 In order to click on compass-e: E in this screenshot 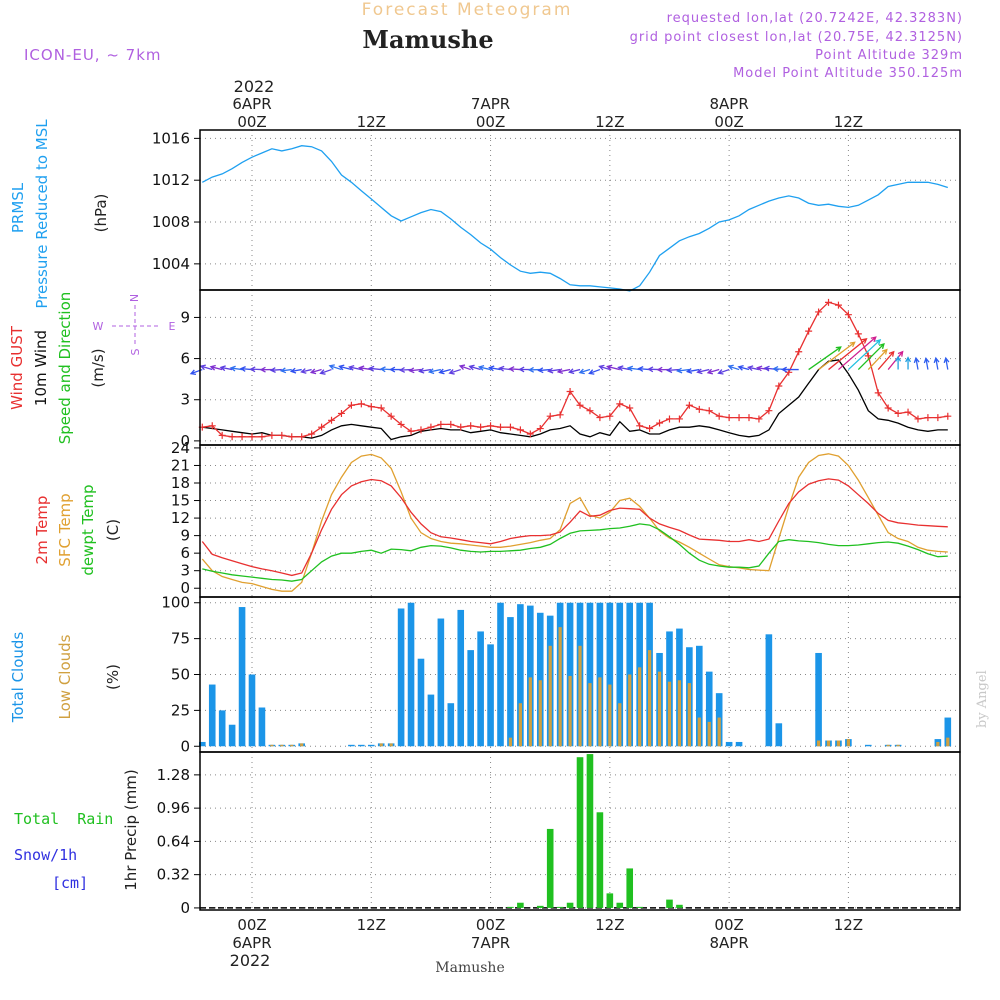, I will do `click(172, 326)`.